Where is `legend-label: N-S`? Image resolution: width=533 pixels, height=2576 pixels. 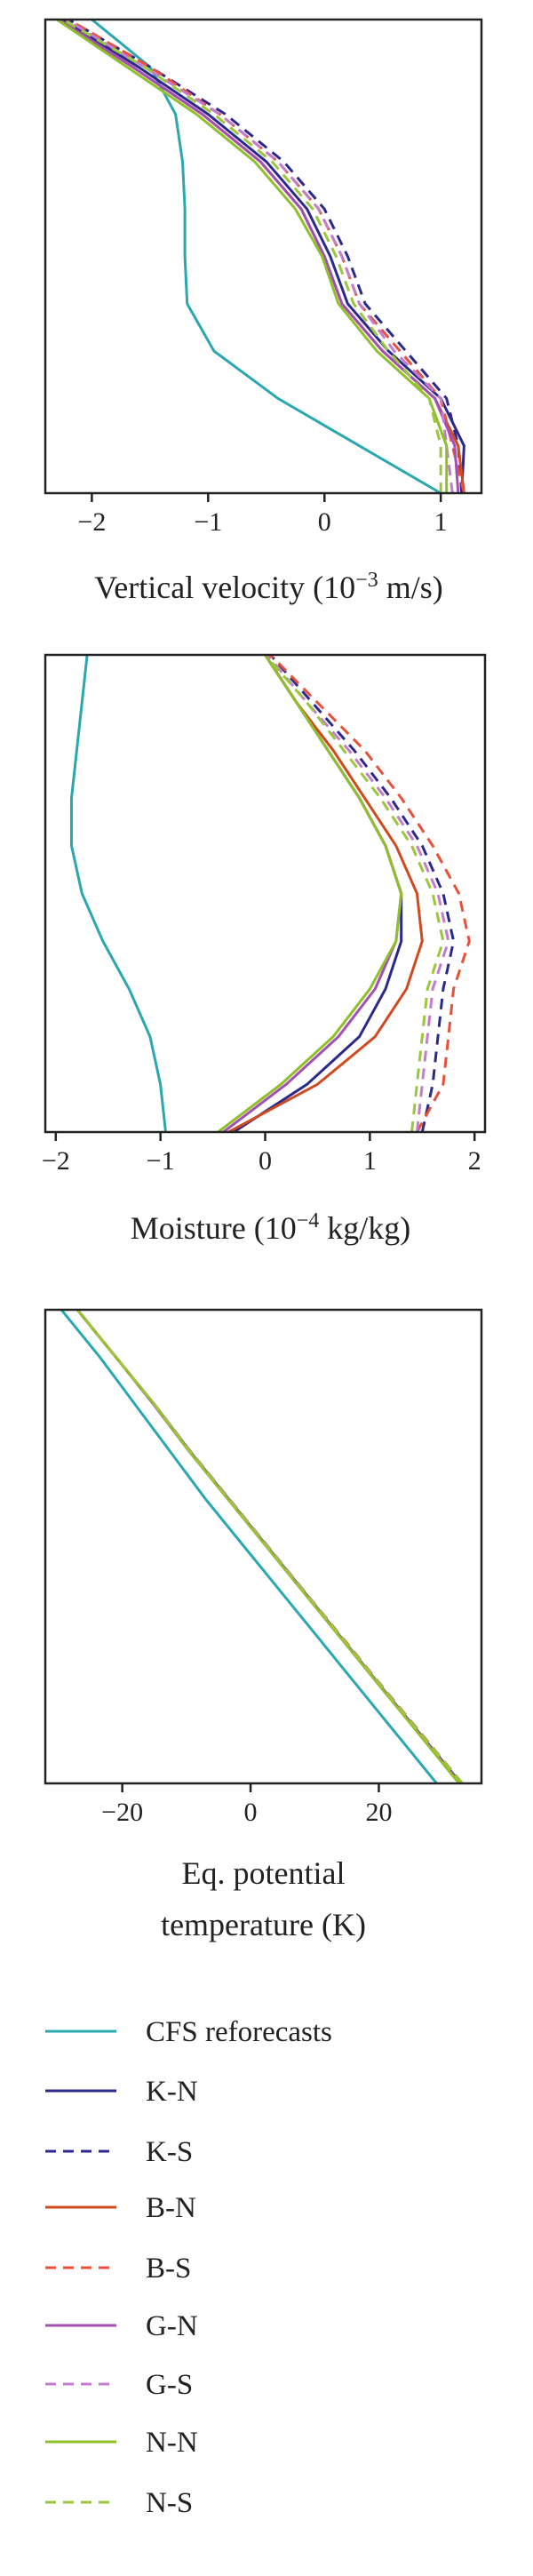 legend-label: N-S is located at coordinates (169, 2503).